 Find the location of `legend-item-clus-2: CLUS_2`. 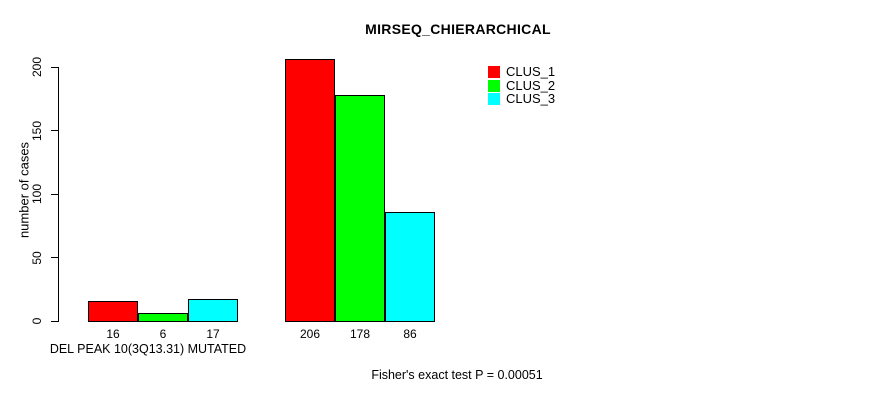

legend-item-clus-2: CLUS_2 is located at coordinates (522, 85).